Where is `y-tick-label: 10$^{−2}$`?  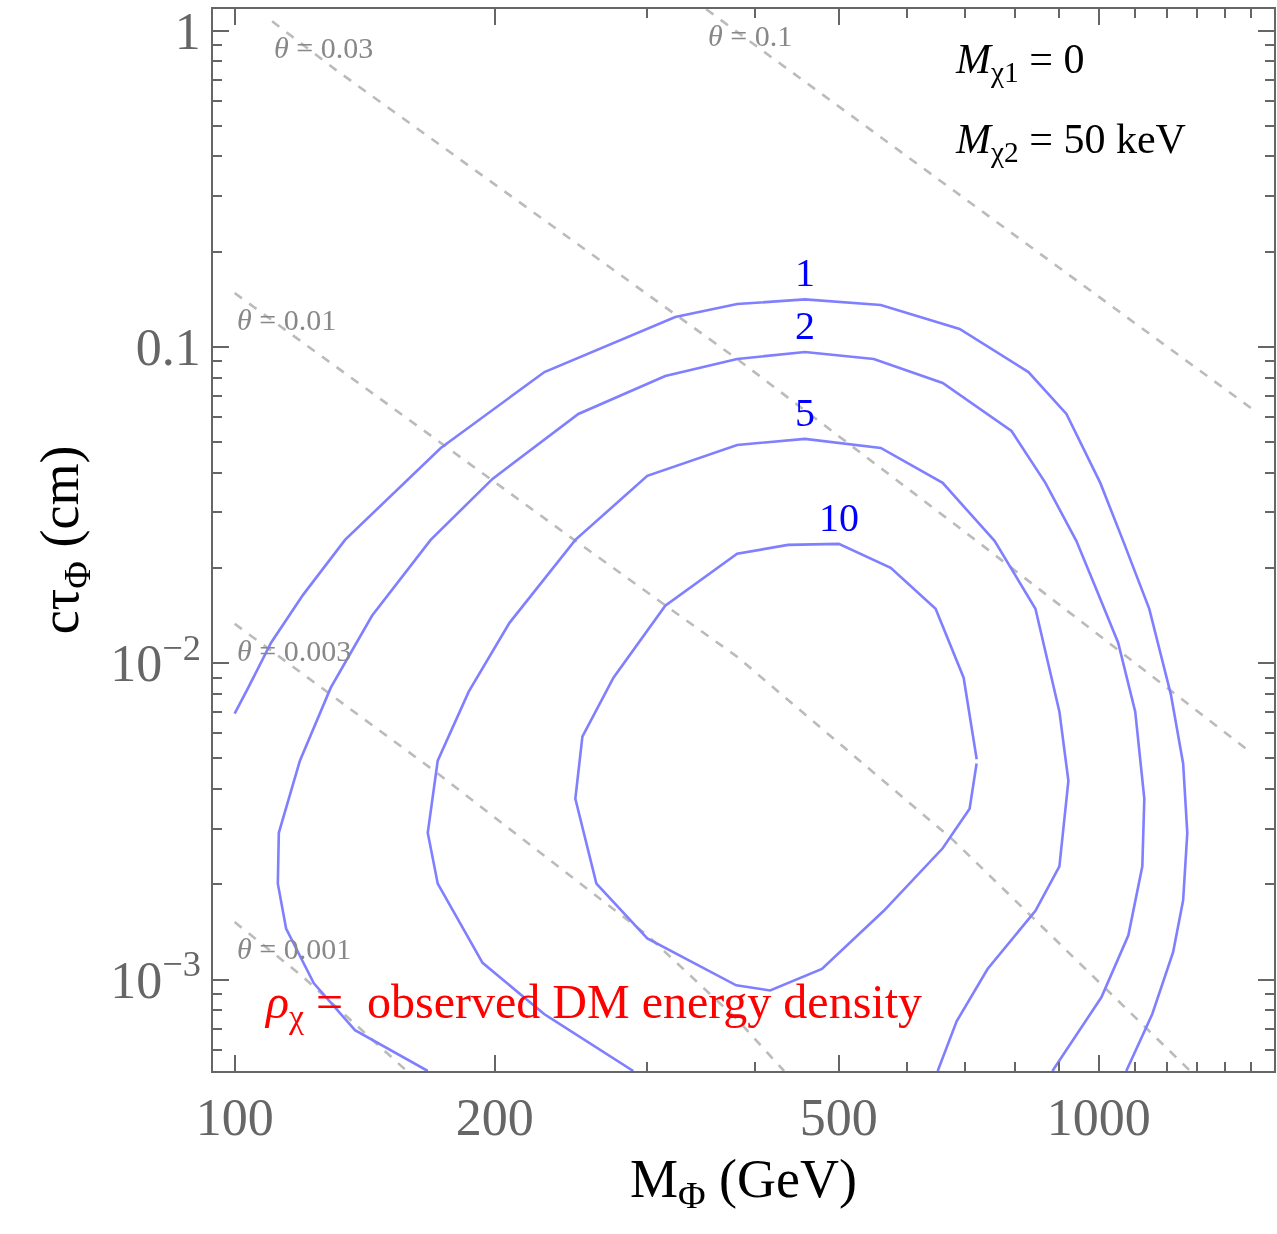 y-tick-label: 10$^{−2}$ is located at coordinates (155, 660).